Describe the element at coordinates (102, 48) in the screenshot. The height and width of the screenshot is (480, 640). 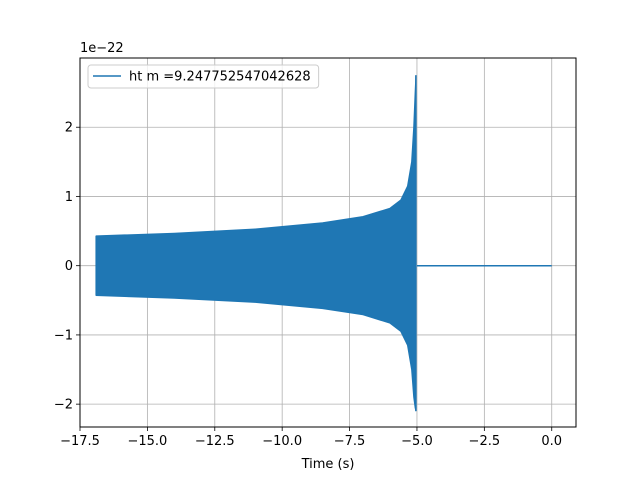
I see `y-offset-label: 1e−22` at that location.